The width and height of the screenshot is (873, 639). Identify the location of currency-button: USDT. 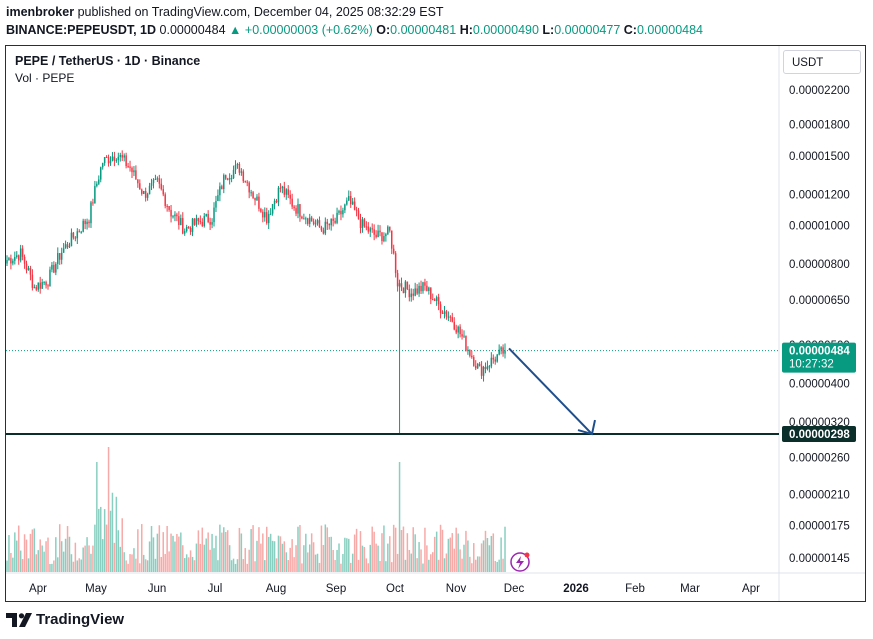
(822, 62).